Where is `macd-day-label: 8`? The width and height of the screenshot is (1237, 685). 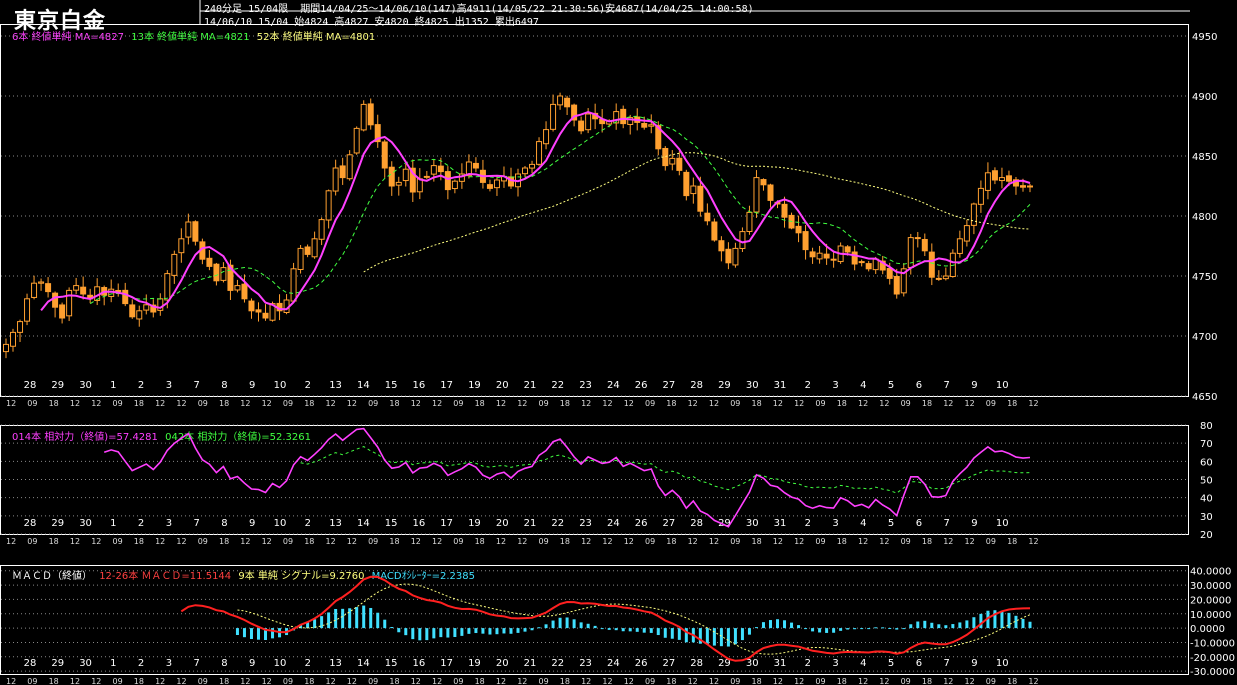 macd-day-label: 8 is located at coordinates (224, 663).